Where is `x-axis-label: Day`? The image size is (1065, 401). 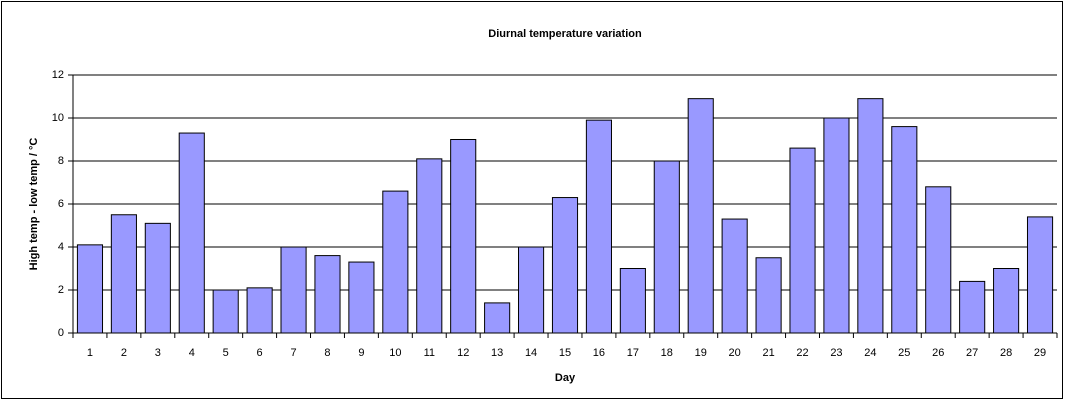 x-axis-label: Day is located at coordinates (565, 378).